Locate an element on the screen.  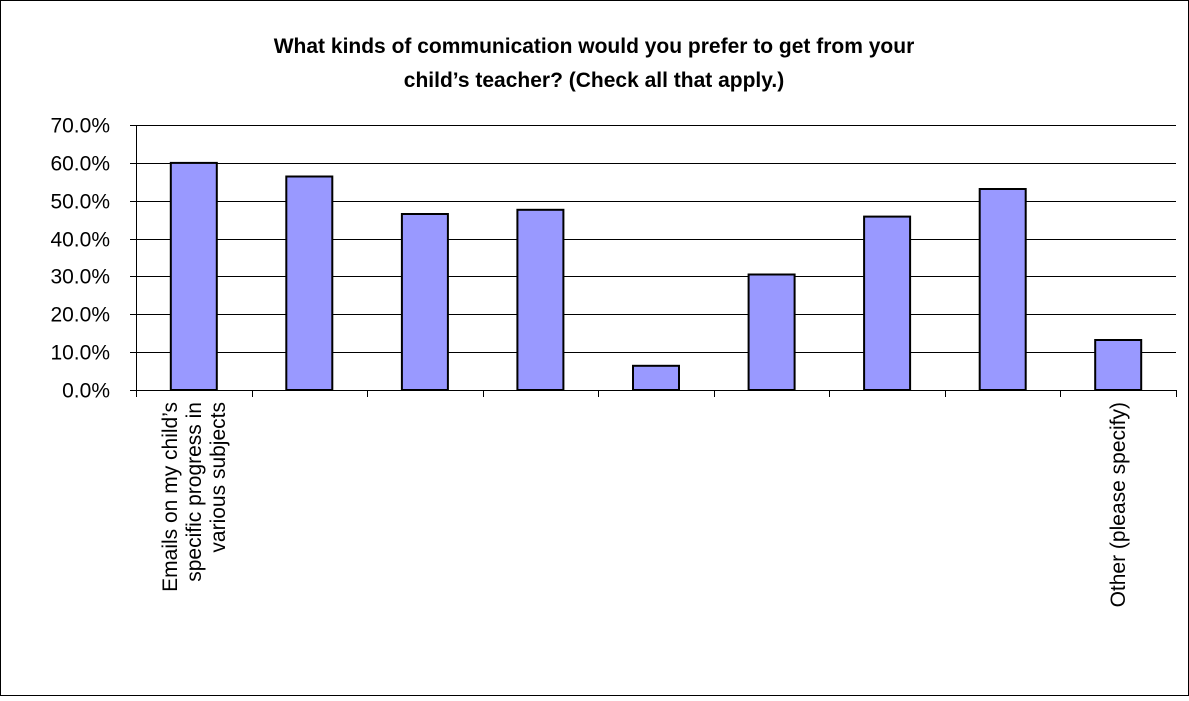
x-category-label: Emails on my child’s is located at coordinates (170, 497).